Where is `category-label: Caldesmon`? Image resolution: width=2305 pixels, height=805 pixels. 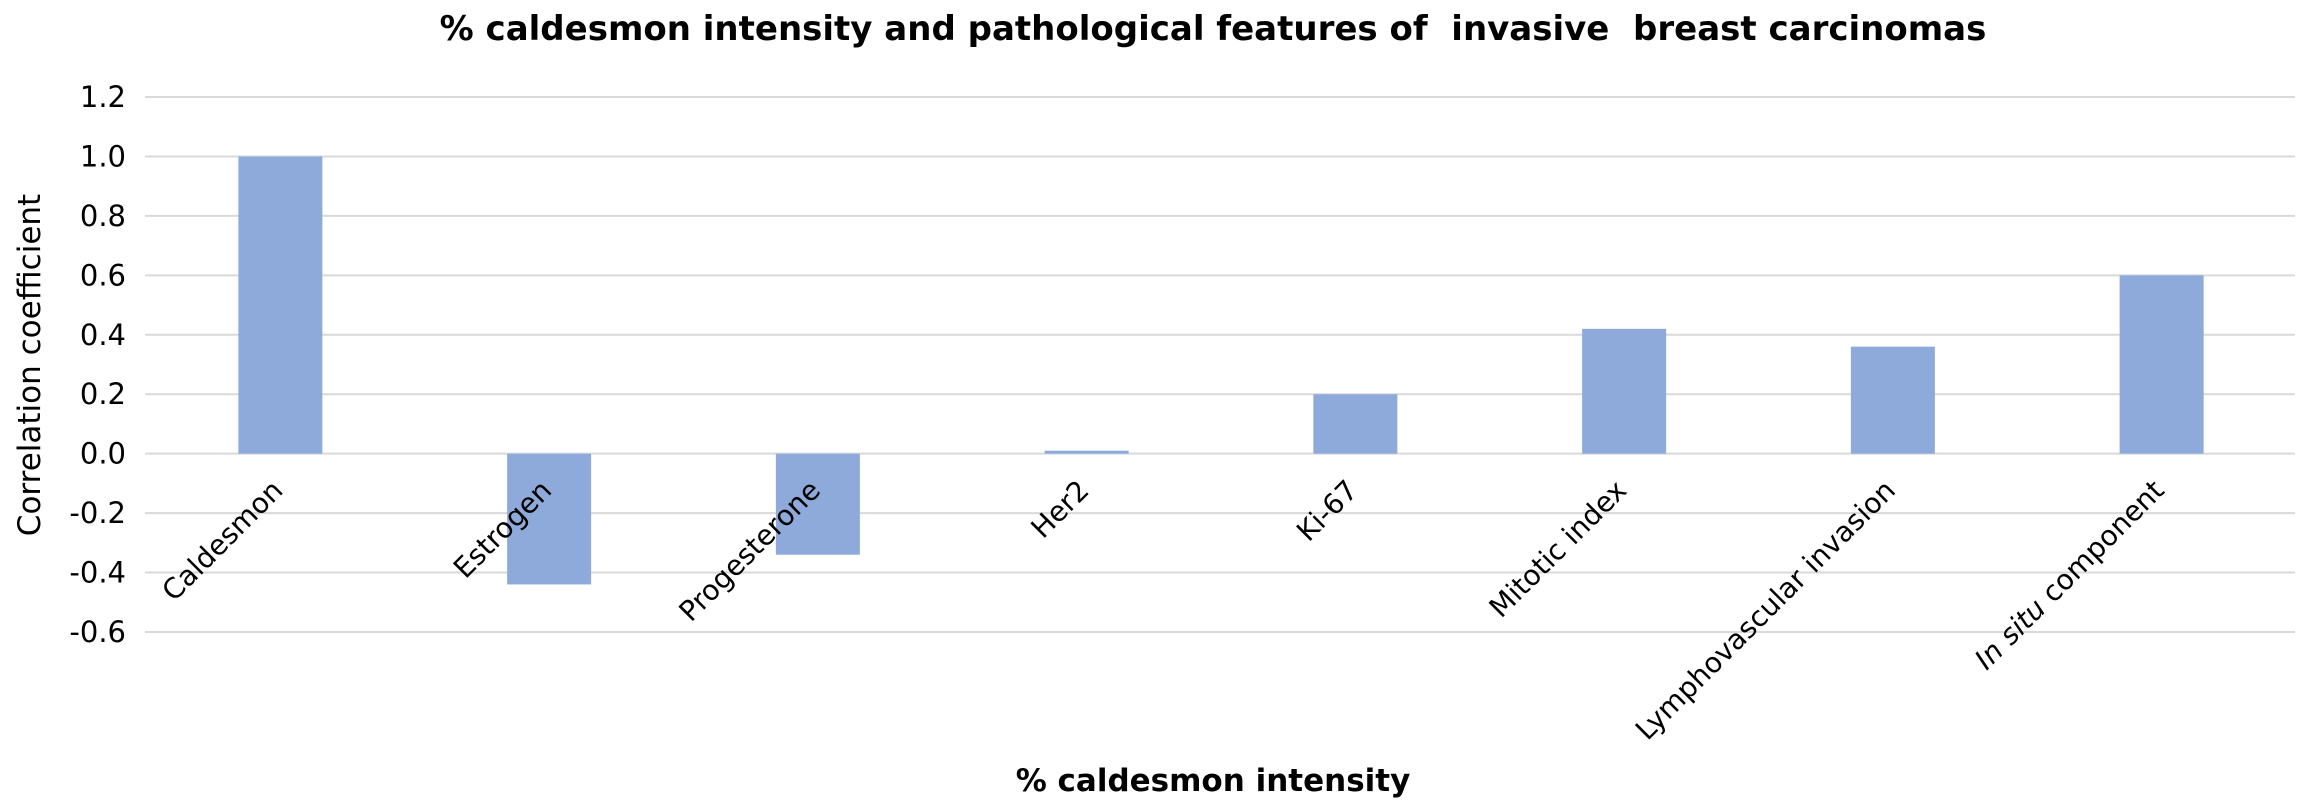 category-label: Caldesmon is located at coordinates (223, 541).